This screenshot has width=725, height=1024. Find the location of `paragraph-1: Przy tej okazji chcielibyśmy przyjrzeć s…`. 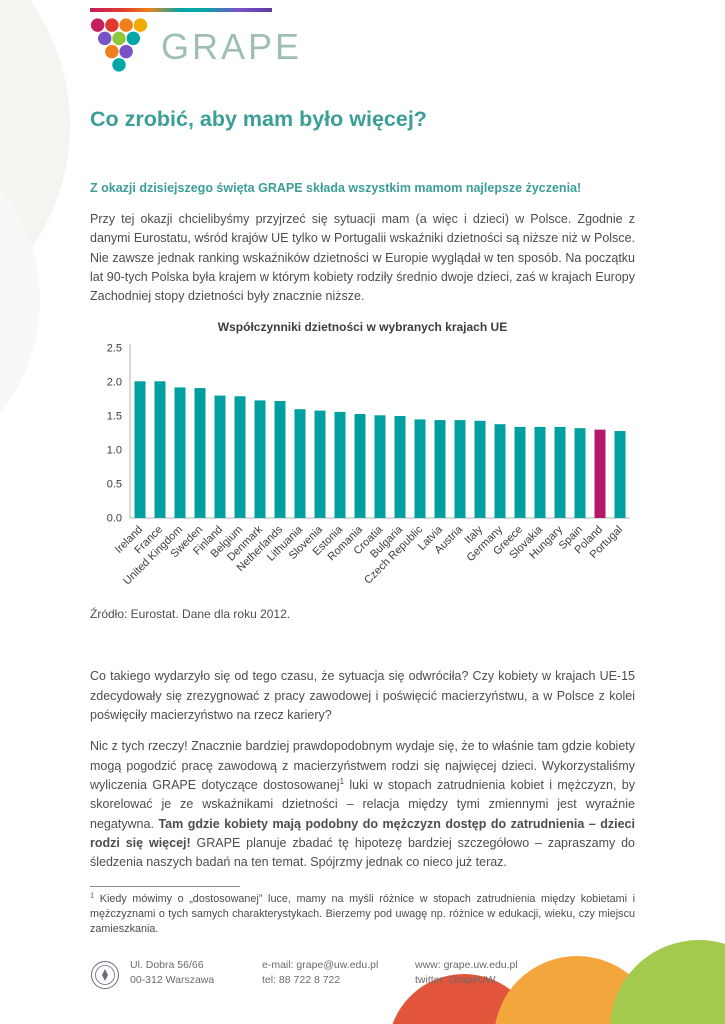

paragraph-1: Przy tej okazji chcielibyśmy przyjrzeć s… is located at coordinates (362, 258).